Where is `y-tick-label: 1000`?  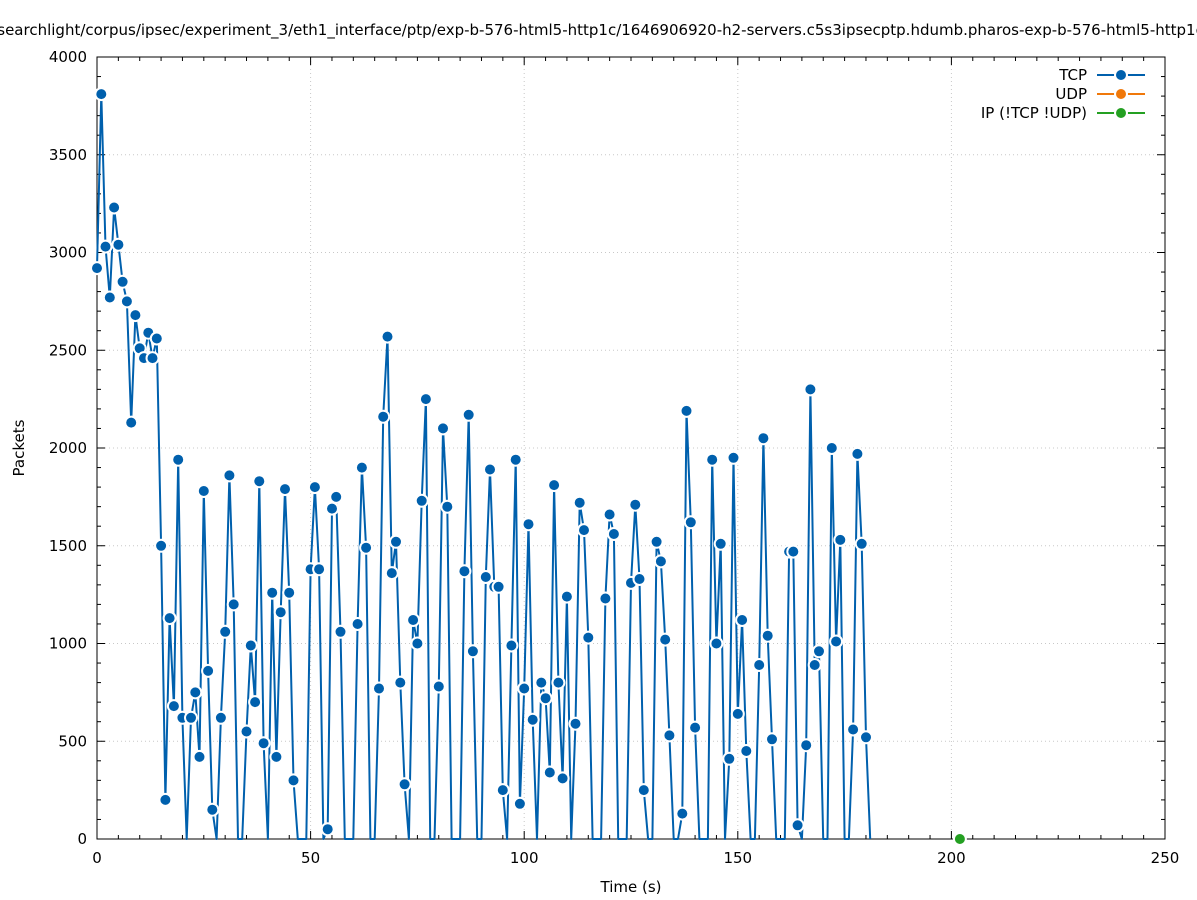
y-tick-label: 1000 is located at coordinates (68, 644).